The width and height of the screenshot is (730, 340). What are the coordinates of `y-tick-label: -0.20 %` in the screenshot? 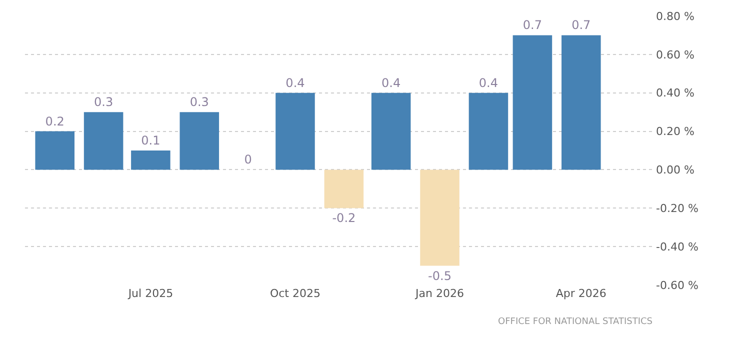 It's located at (677, 208).